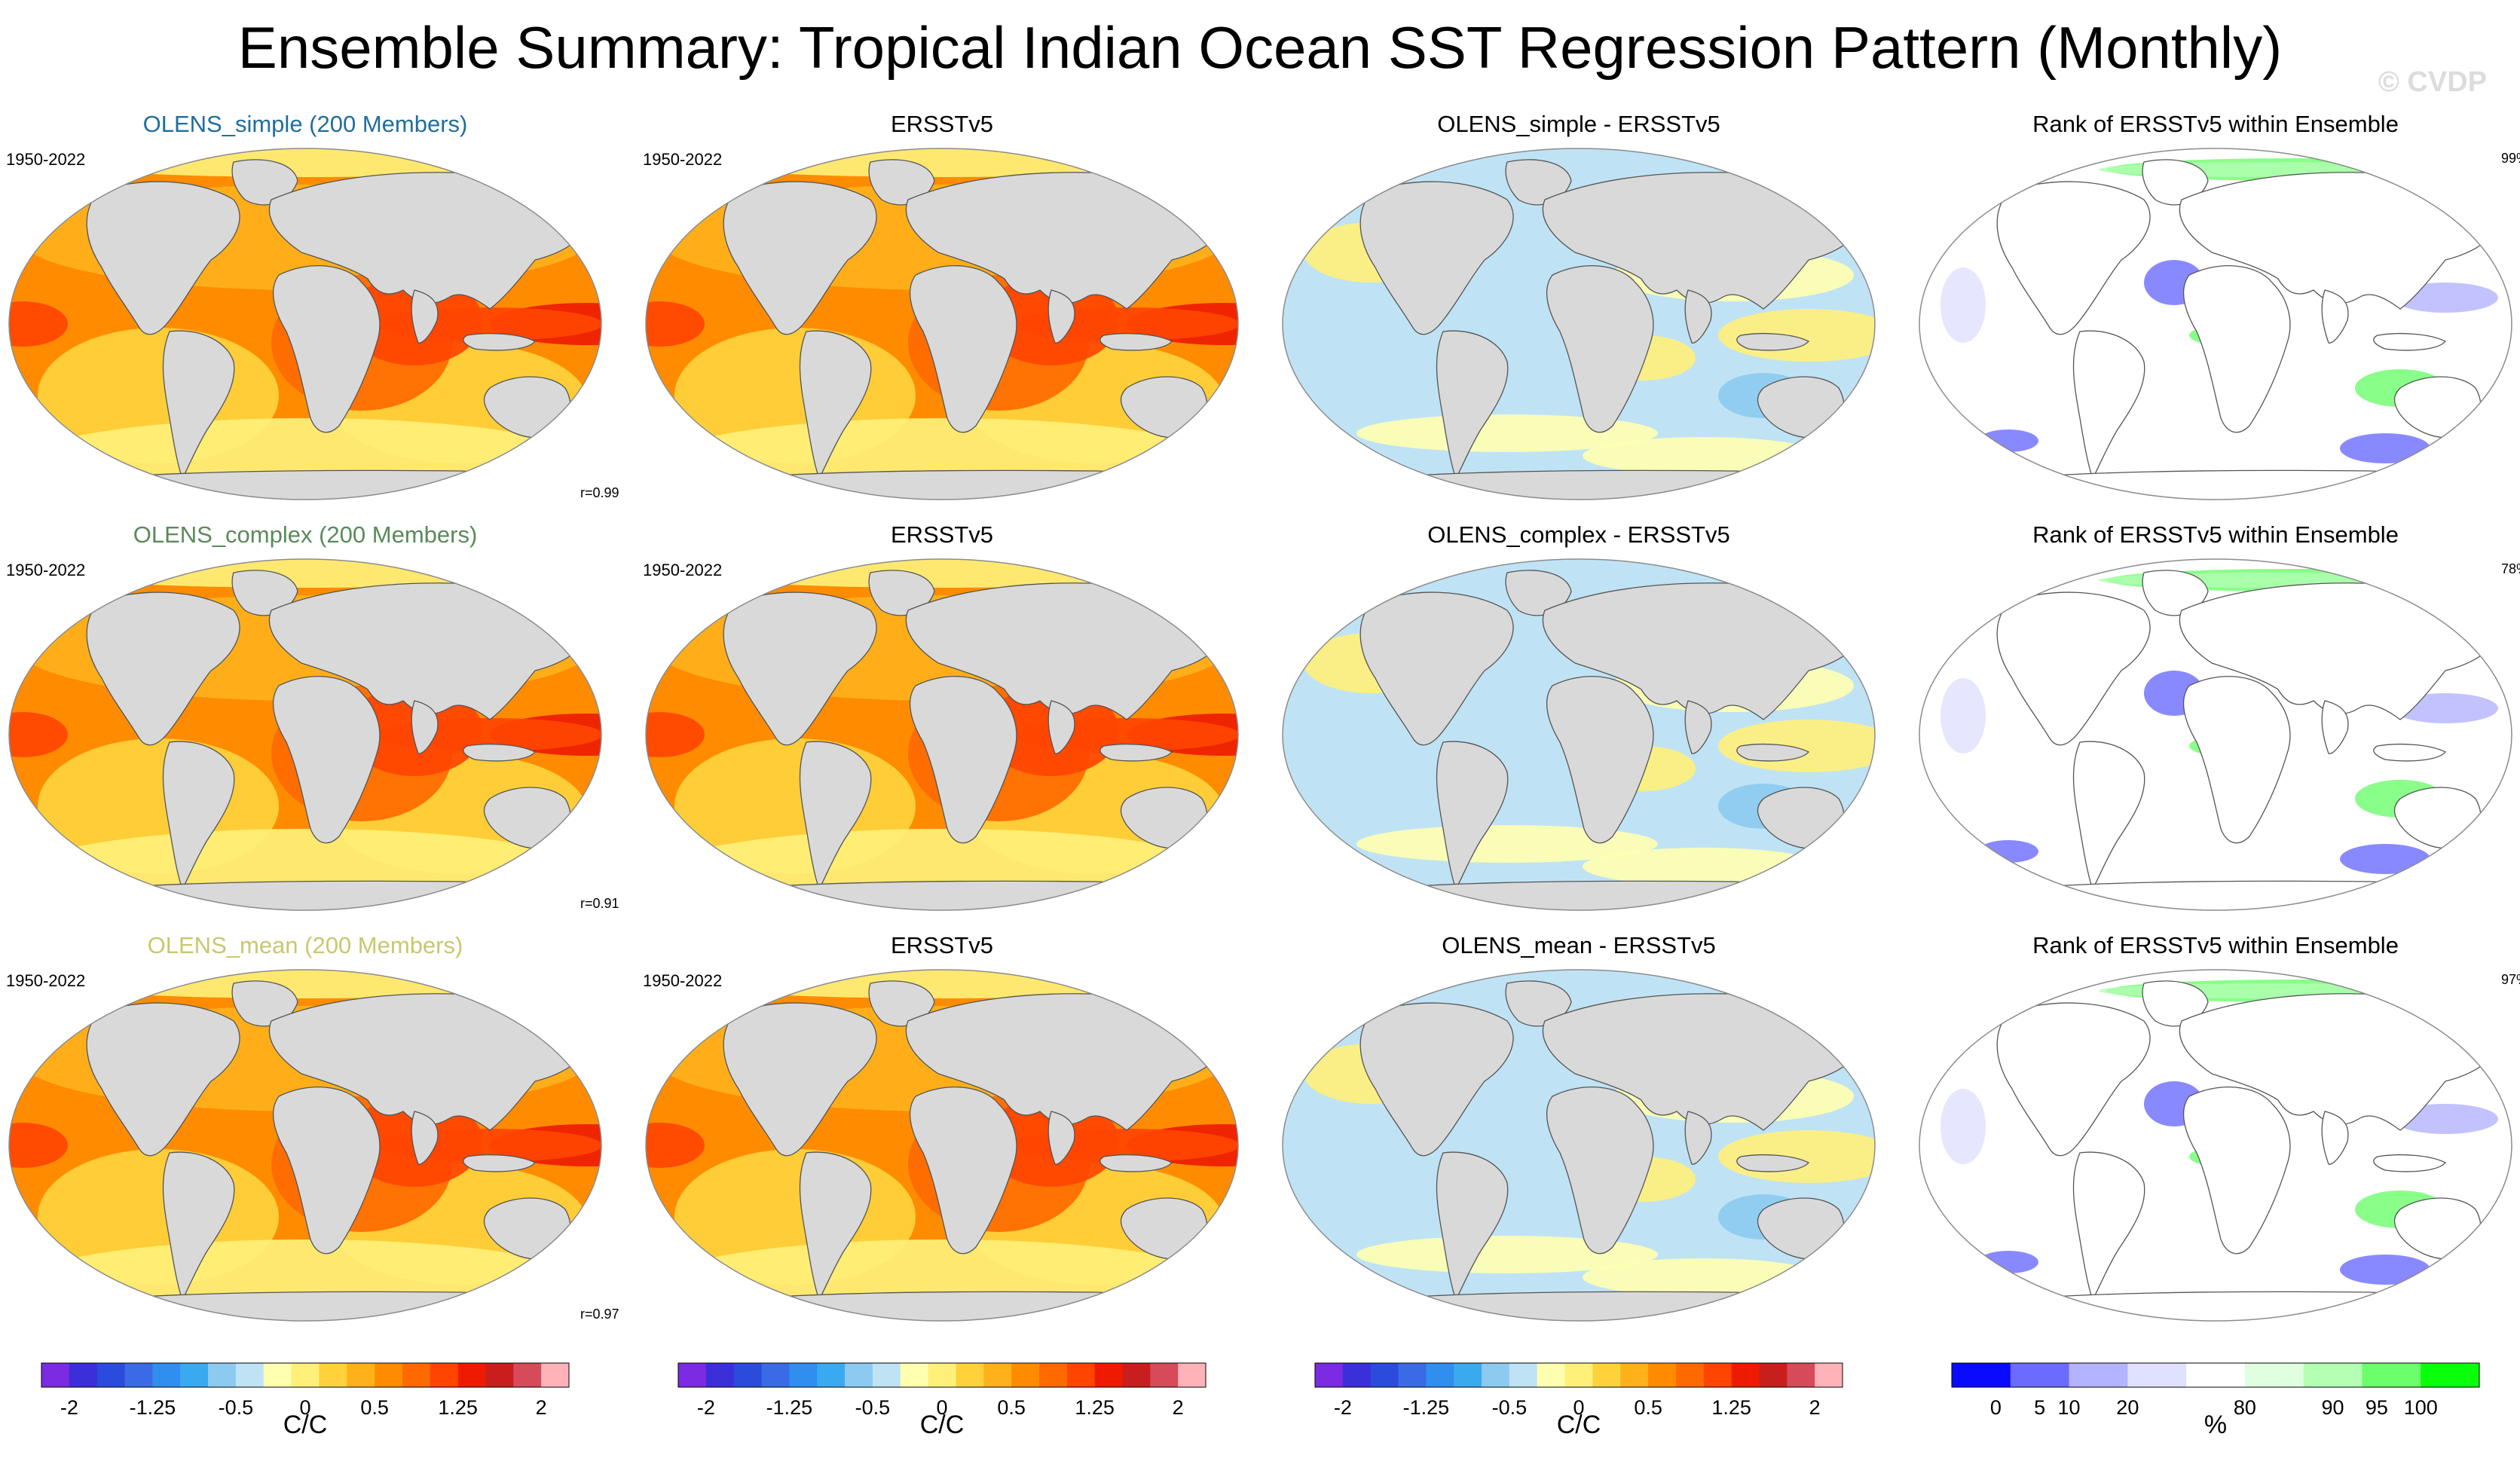 This screenshot has height=1458, width=2520. Describe the element at coordinates (2127, 1407) in the screenshot. I see `colorbar-tick-label: 20` at that location.